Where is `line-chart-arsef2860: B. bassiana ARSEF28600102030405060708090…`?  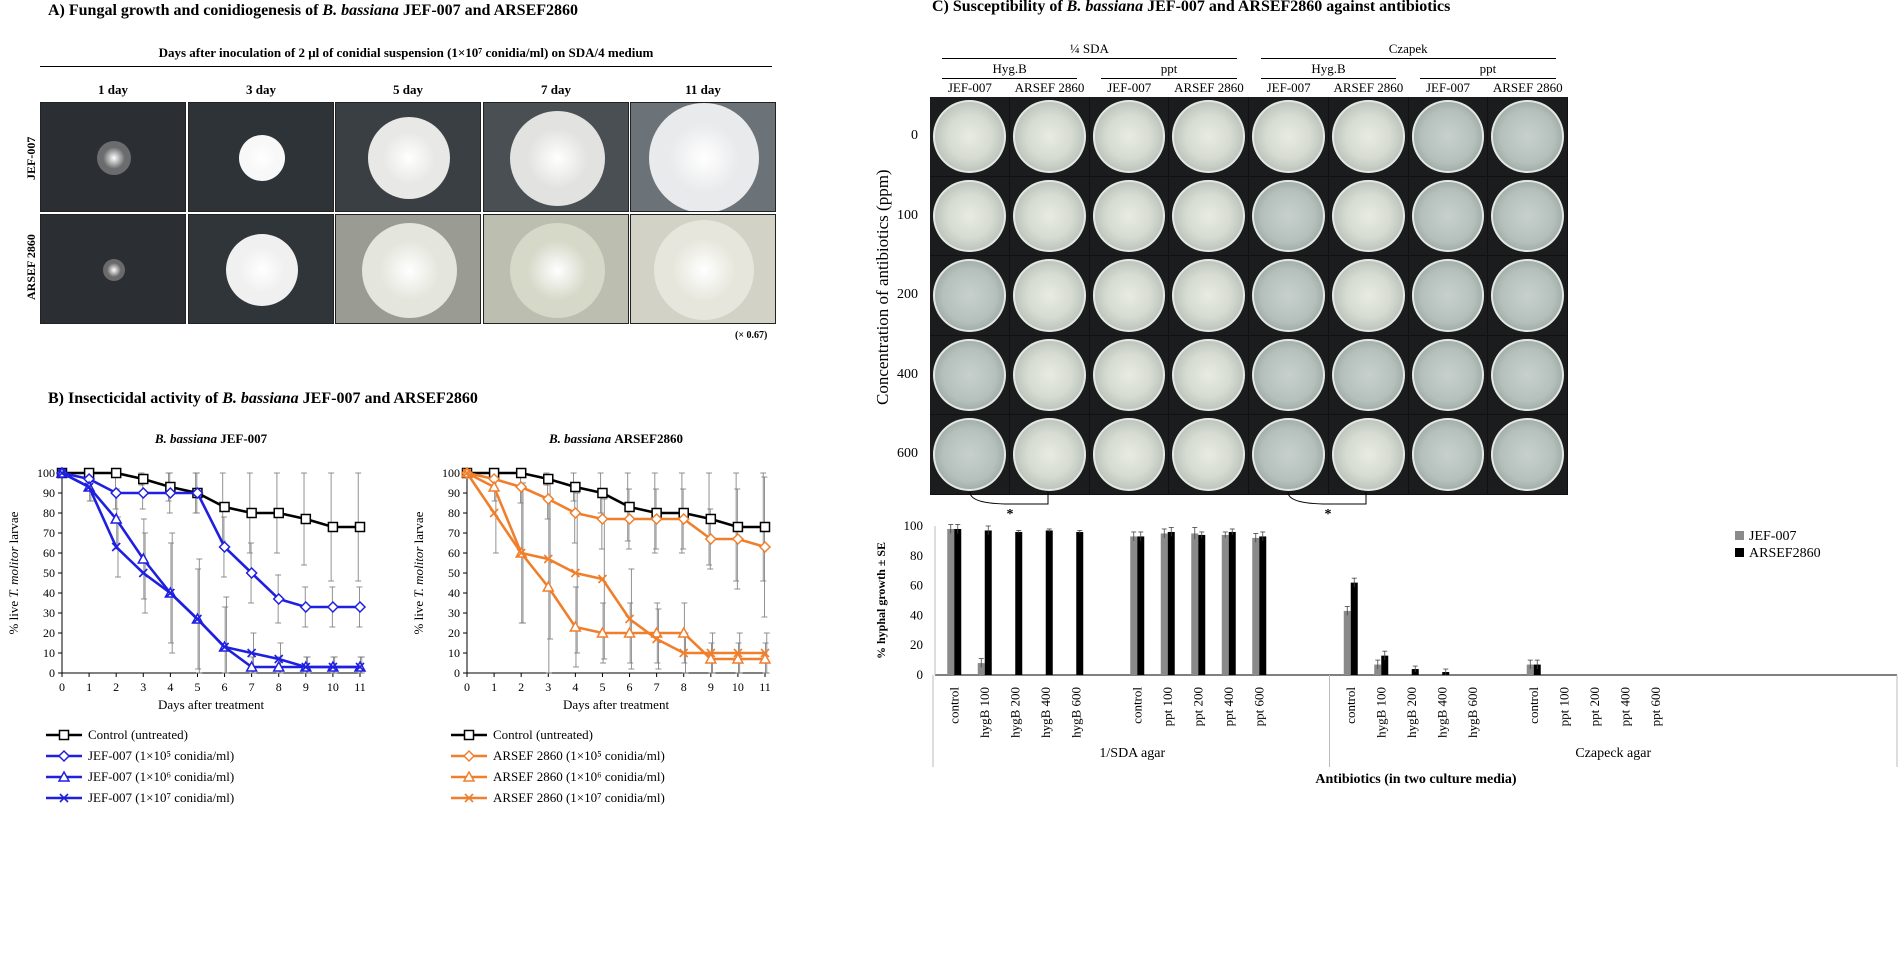 line-chart-arsef2860: B. bassiana ARSEF28600102030405060708090… is located at coordinates (591, 618).